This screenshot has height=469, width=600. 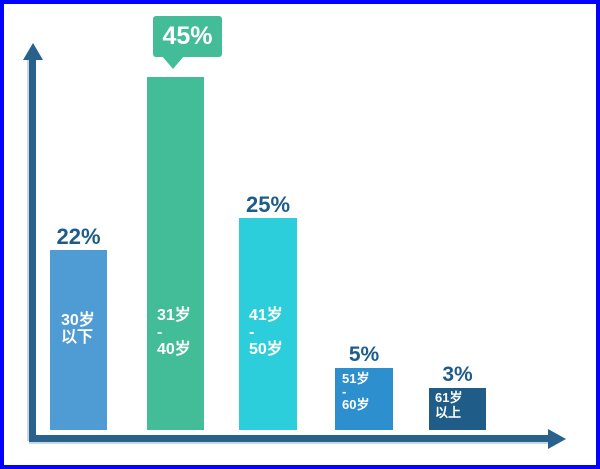 I want to click on bar-label-line: 以上, so click(x=448, y=412).